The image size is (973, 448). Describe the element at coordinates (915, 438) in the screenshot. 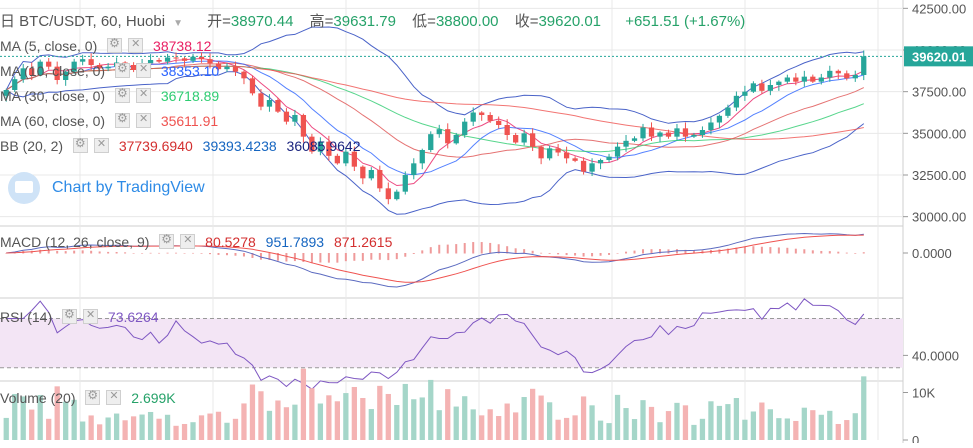

I see `volume-tick-label: 0` at that location.